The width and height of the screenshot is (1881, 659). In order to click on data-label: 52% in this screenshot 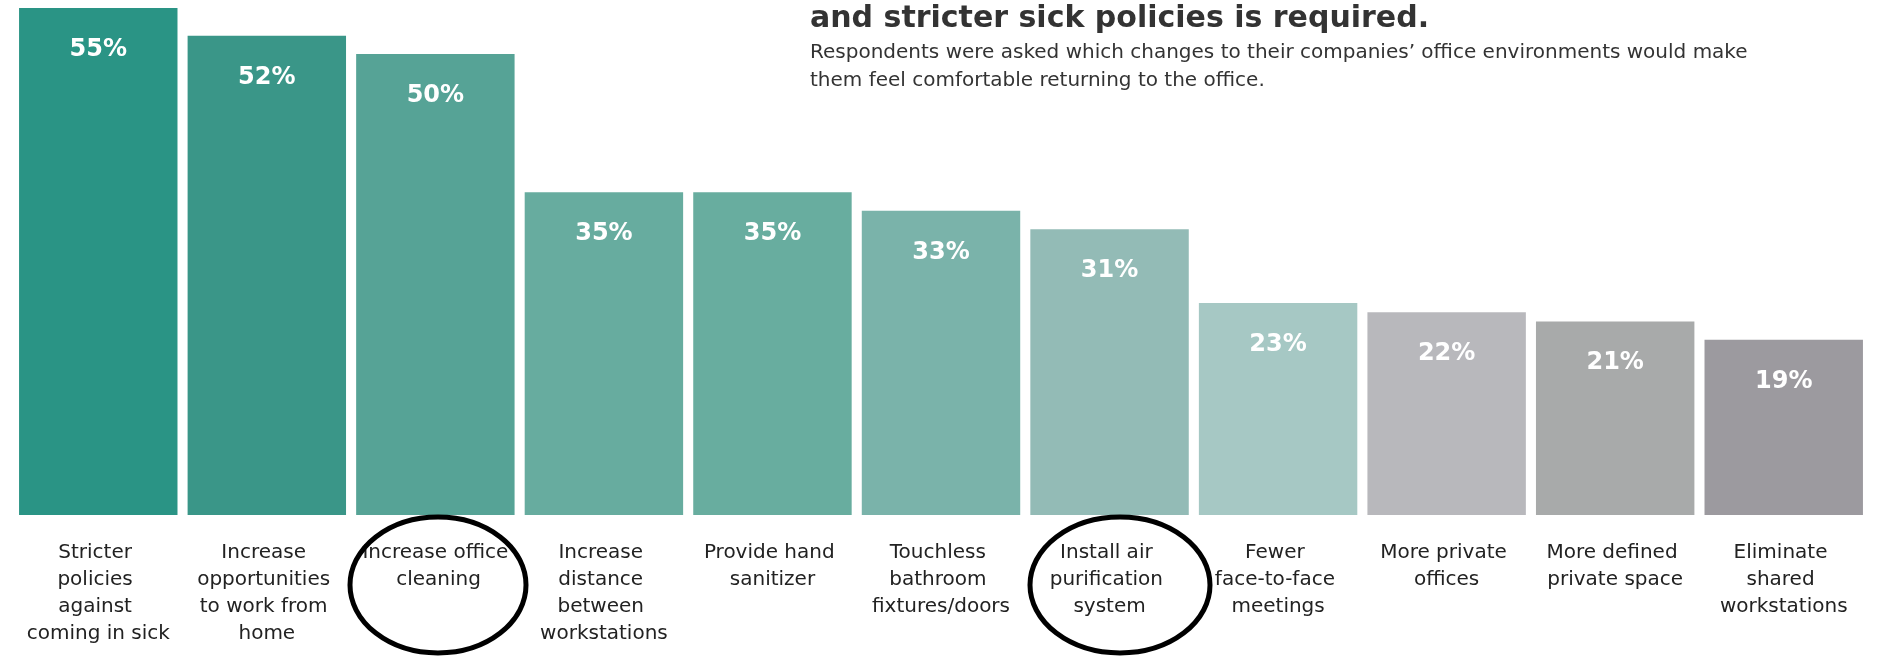, I will do `click(267, 75)`.